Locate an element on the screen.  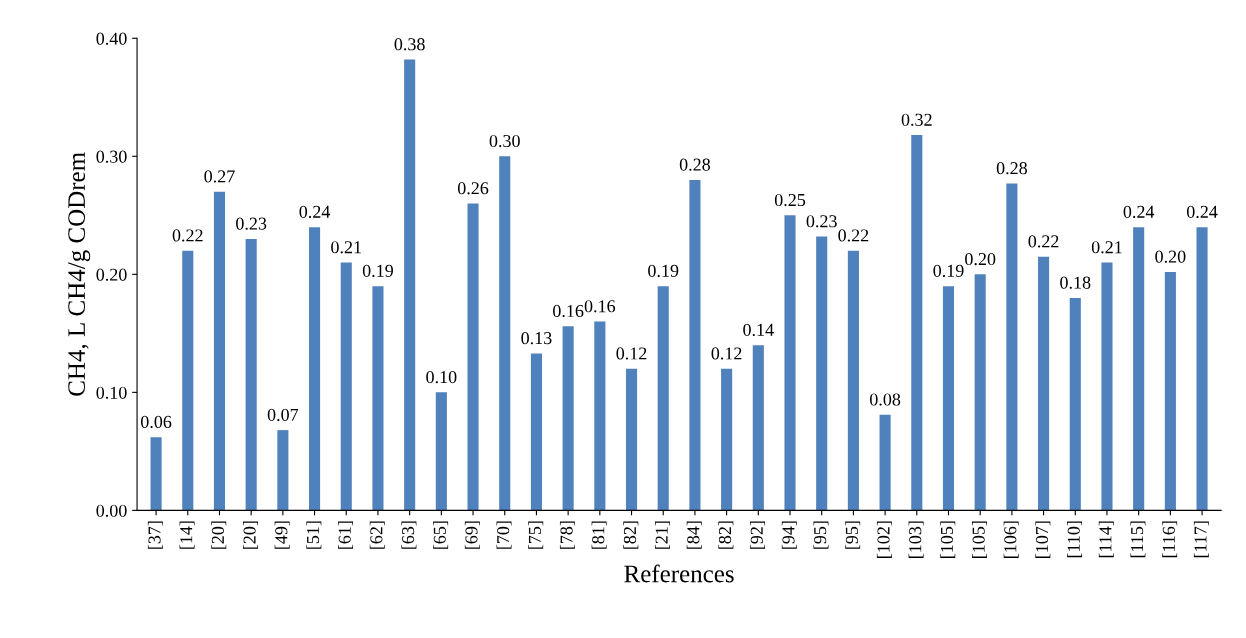
data-label: 0.18 is located at coordinates (1075, 282).